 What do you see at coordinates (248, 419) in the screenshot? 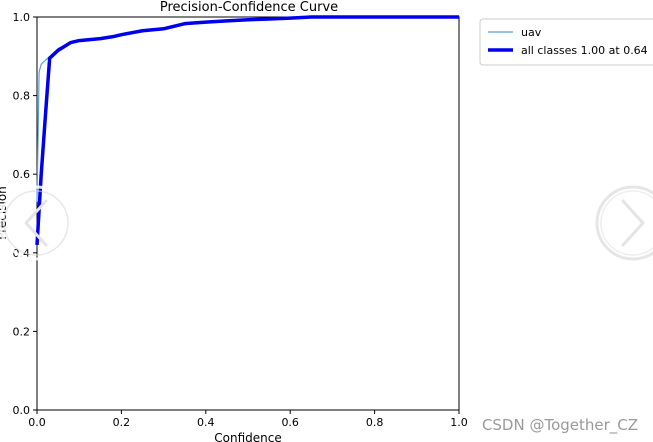
I see `x-axis: 0.0 0.2 0.4 0.6 0.8 1.0` at bounding box center [248, 419].